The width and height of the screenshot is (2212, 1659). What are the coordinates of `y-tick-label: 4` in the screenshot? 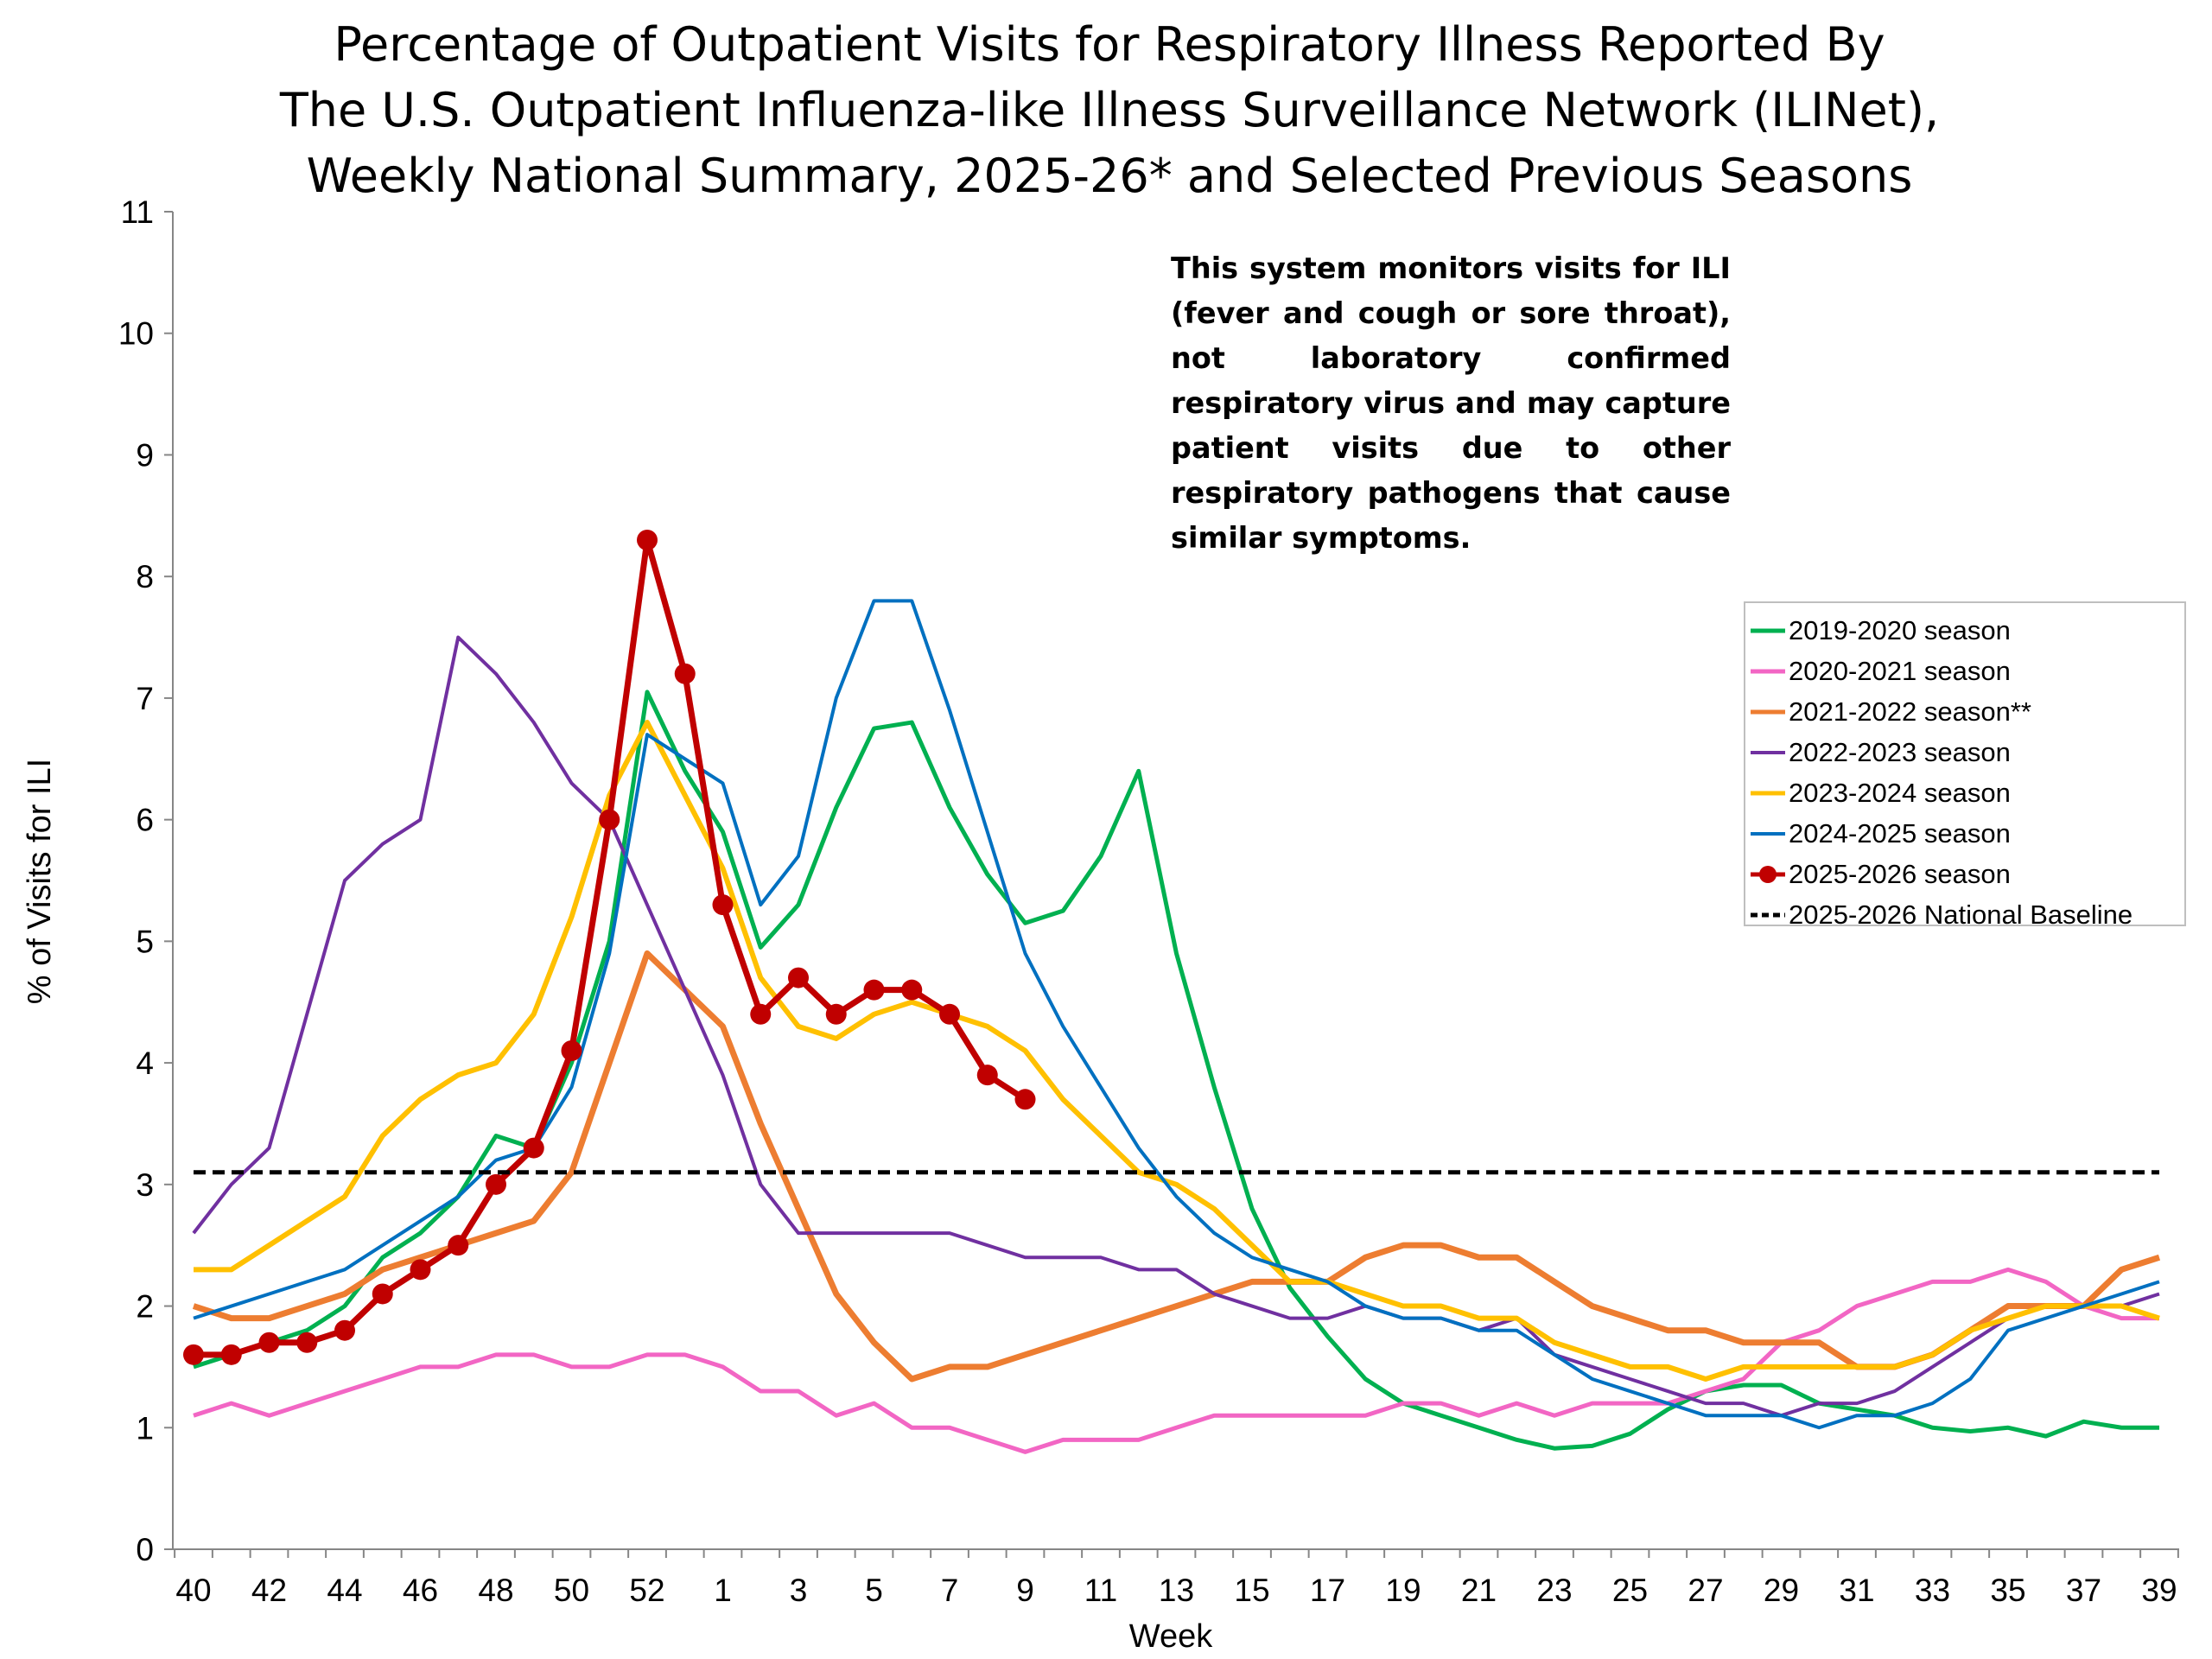 It's located at (145, 1063).